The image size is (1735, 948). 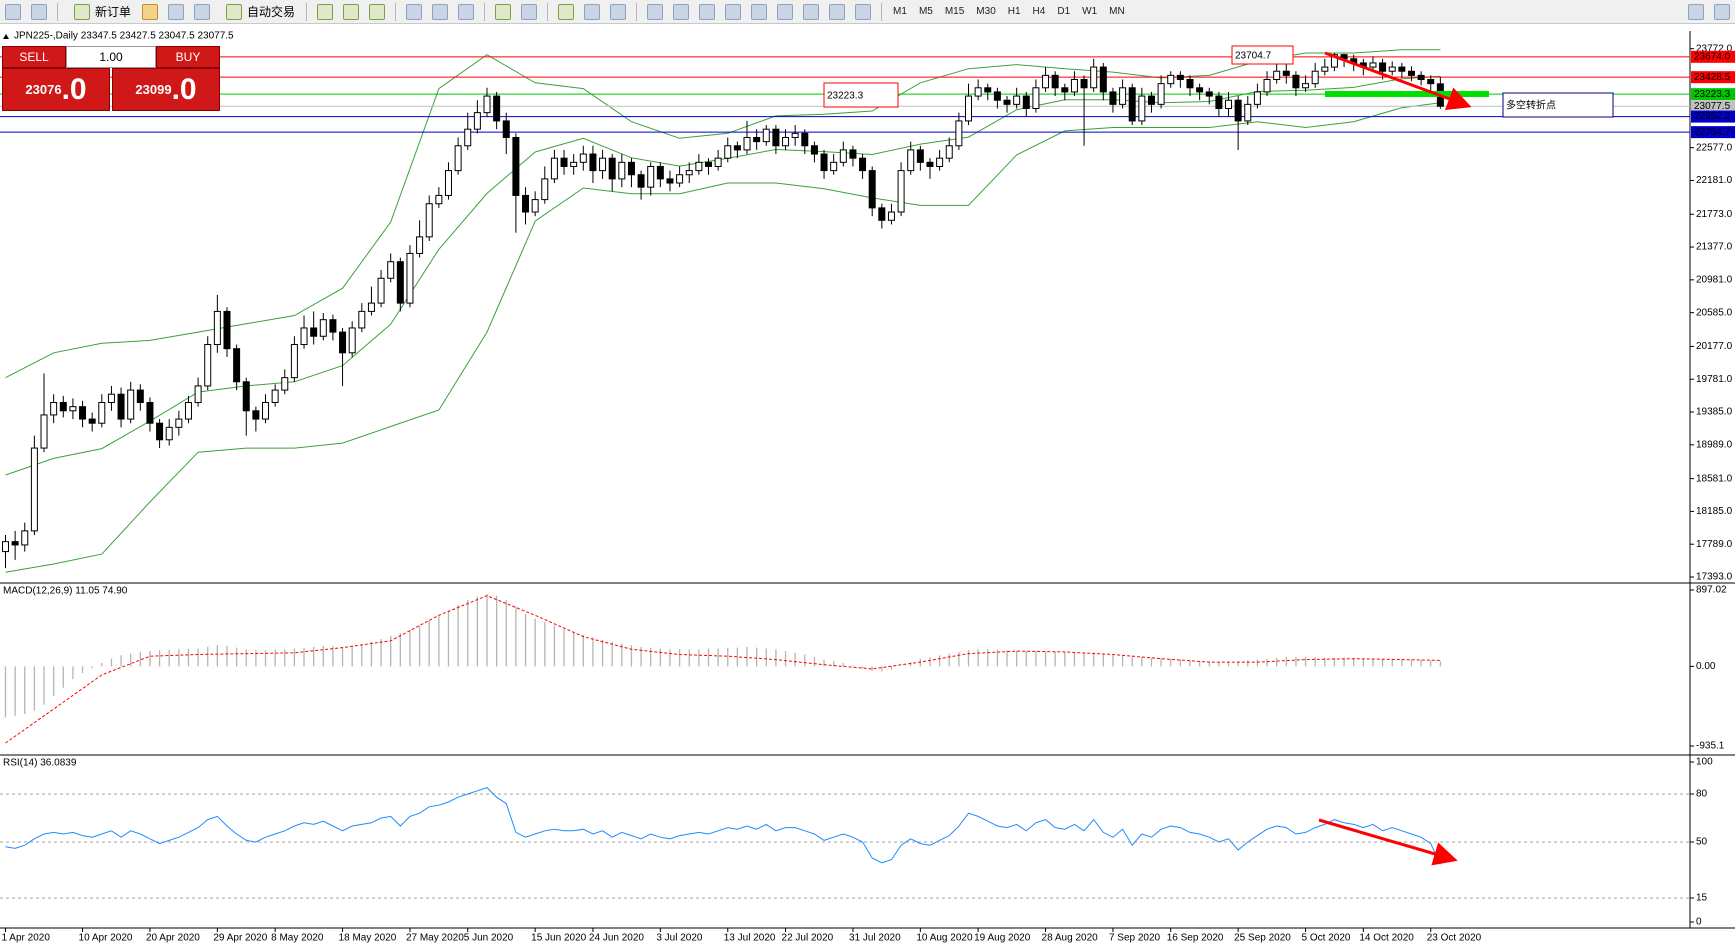 I want to click on sell-button: SELL, so click(x=34, y=57).